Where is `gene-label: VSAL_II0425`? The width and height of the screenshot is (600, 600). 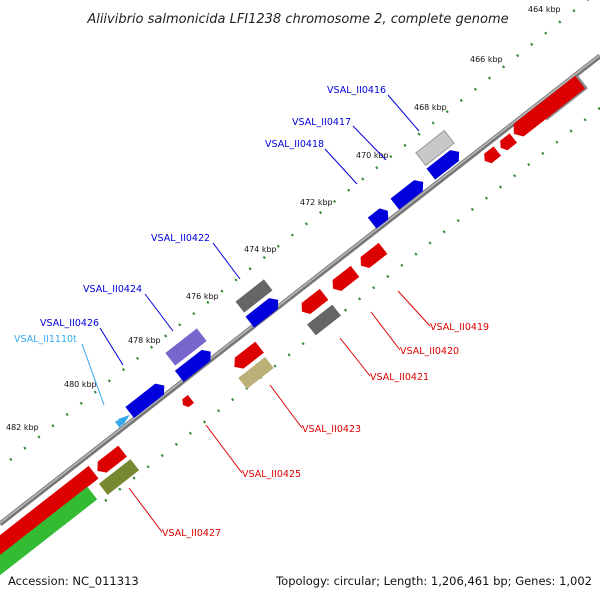
gene-label: VSAL_II0425 is located at coordinates (271, 474).